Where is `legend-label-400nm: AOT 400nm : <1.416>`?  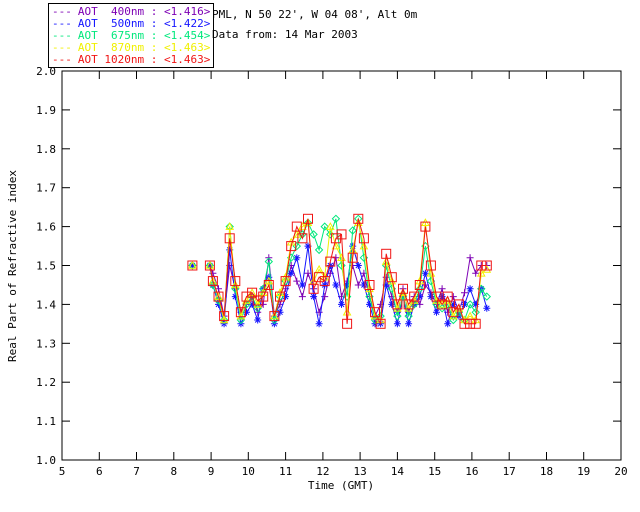
legend-label-400nm: AOT 400nm : <1.416> is located at coordinates (144, 11).